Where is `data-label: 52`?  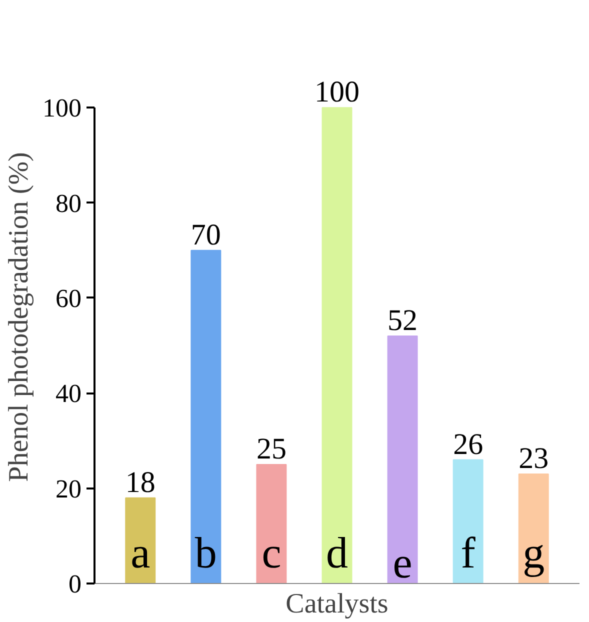
data-label: 52 is located at coordinates (403, 321).